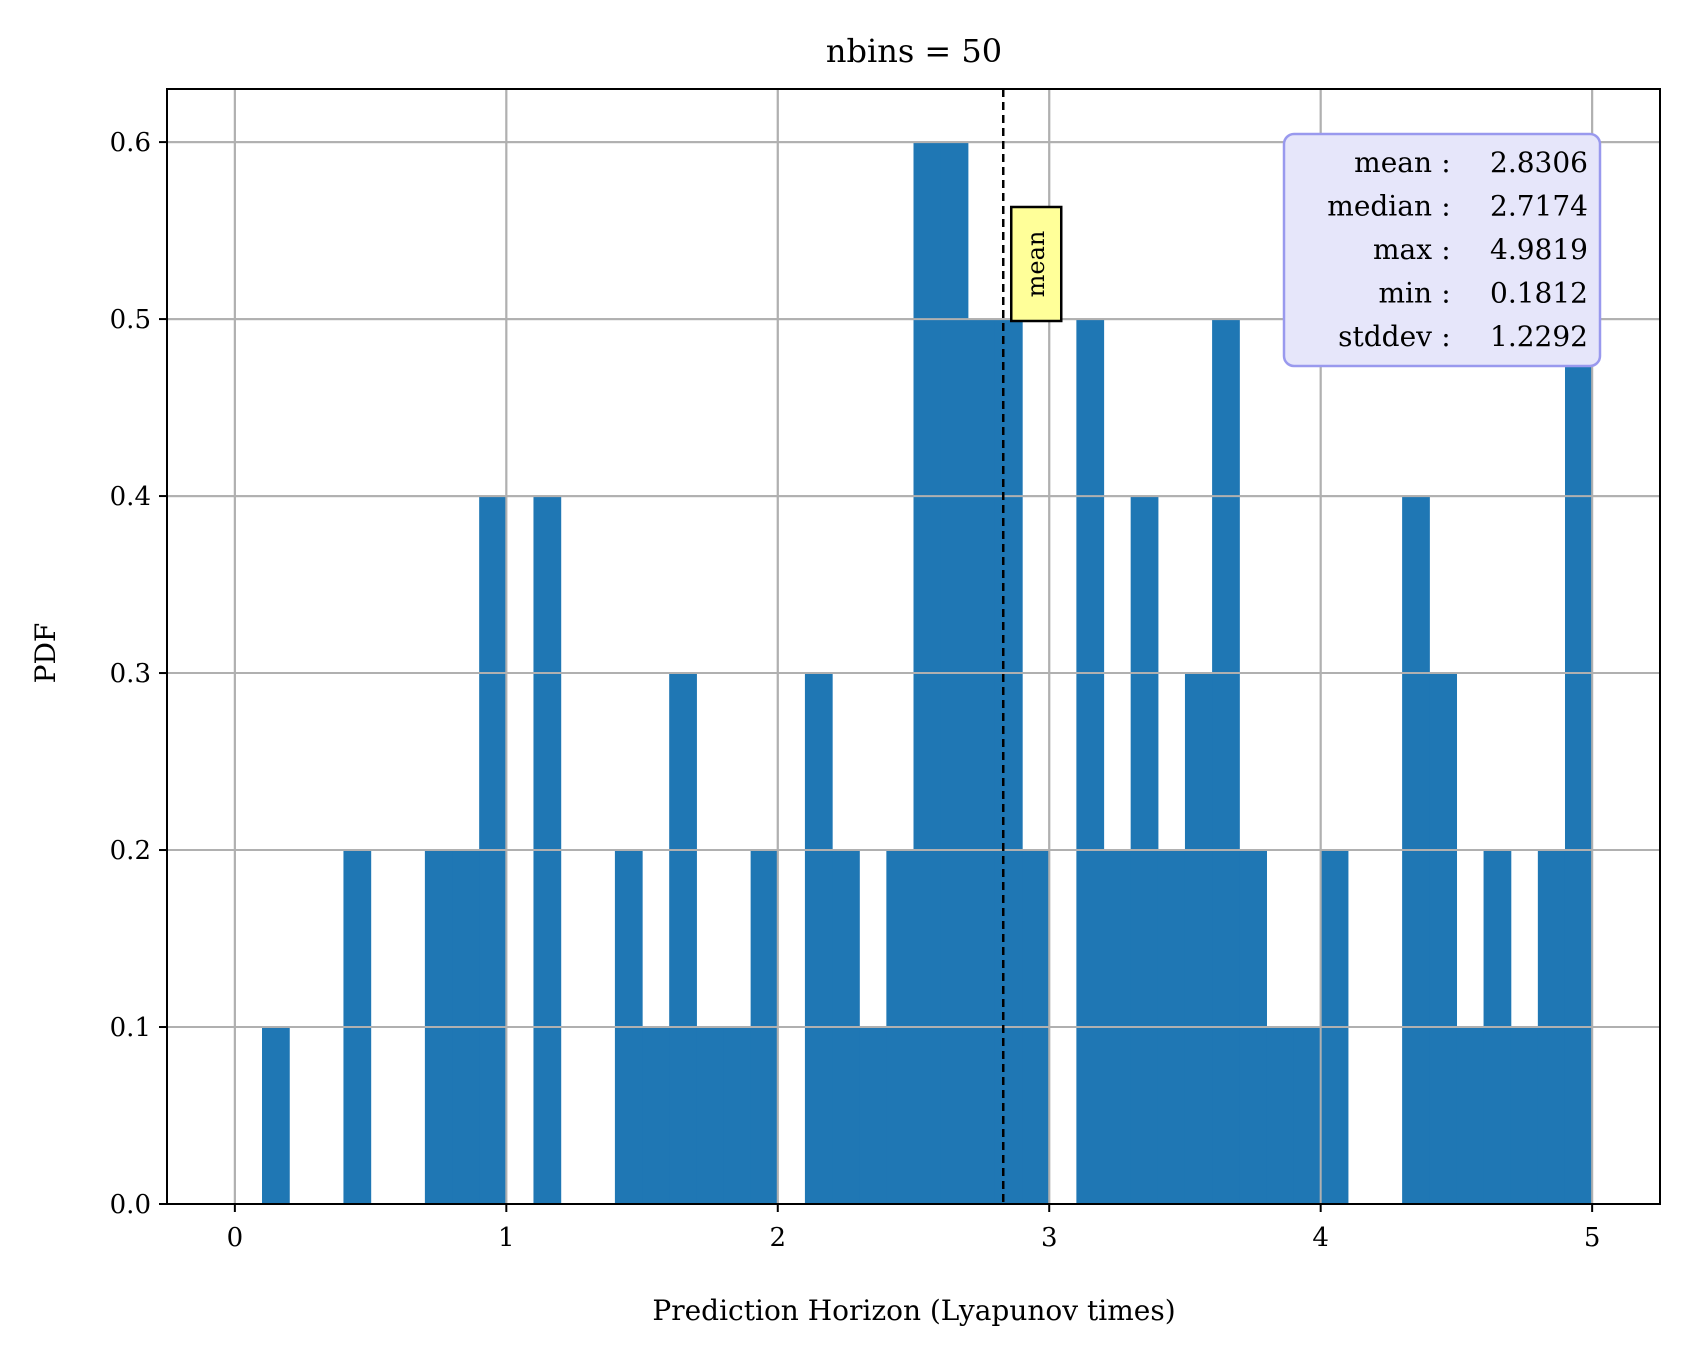 Image resolution: width=1683 pixels, height=1352 pixels. Describe the element at coordinates (1385, 336) in the screenshot. I see `stats-key-stddev: stddev` at that location.